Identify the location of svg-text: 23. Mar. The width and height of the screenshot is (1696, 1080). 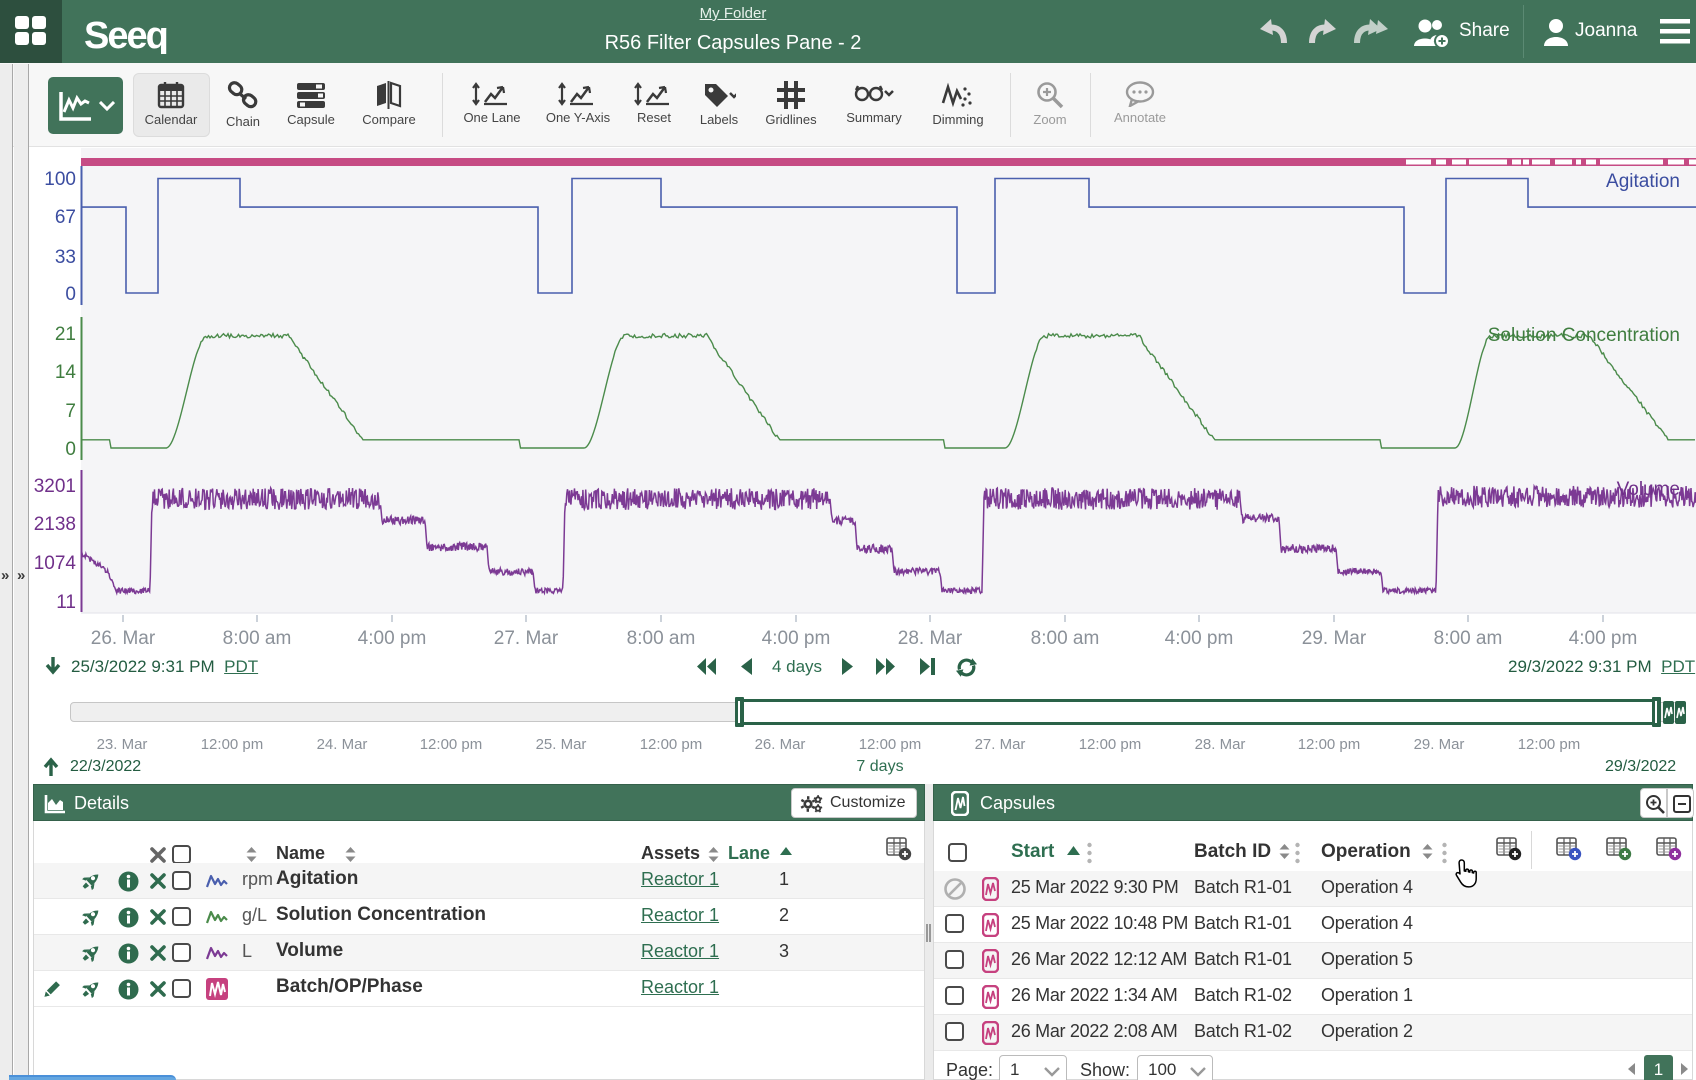
(122, 744).